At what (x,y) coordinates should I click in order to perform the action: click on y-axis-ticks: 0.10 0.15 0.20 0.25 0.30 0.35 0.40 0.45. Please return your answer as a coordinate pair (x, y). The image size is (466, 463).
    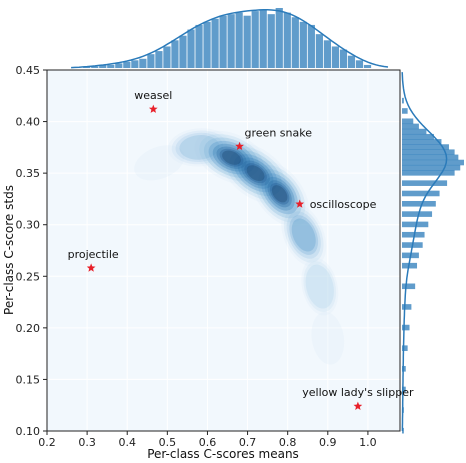
    Looking at the image, I should click on (31, 251).